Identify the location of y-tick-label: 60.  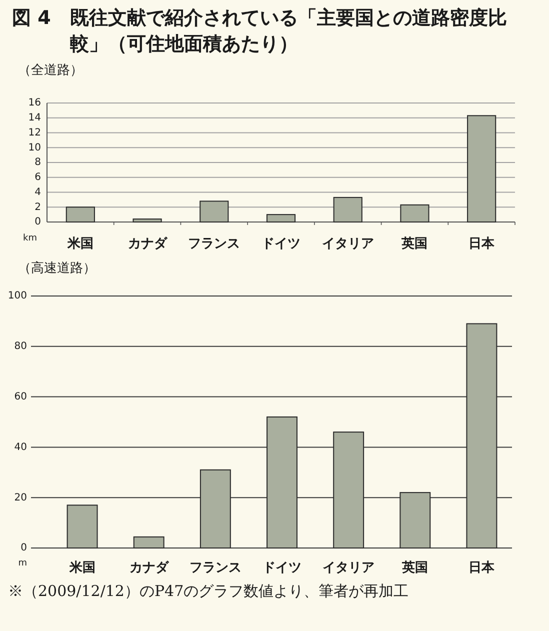
(20, 397).